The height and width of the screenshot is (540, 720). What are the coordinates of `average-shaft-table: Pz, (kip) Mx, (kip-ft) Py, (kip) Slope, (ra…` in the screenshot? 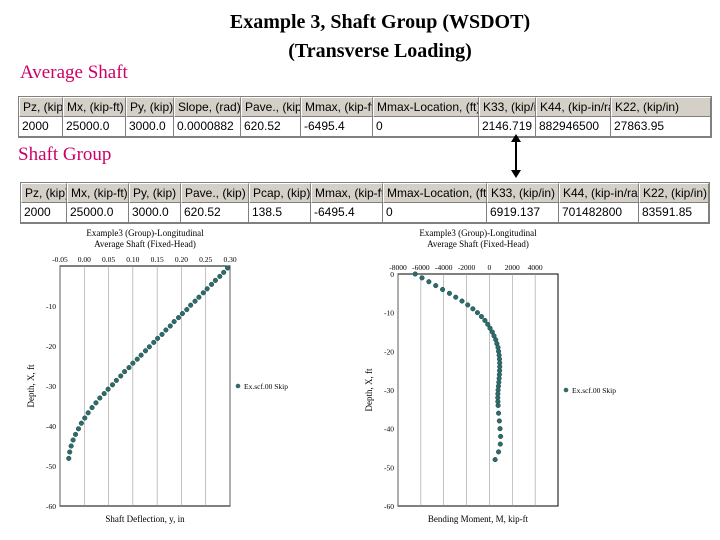 It's located at (365, 117).